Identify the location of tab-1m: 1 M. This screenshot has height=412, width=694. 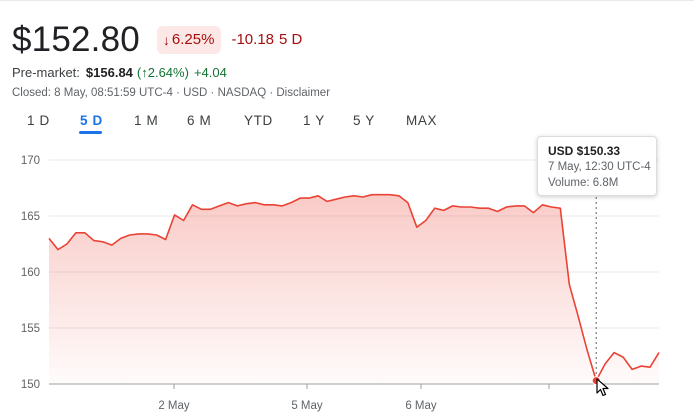
(146, 120).